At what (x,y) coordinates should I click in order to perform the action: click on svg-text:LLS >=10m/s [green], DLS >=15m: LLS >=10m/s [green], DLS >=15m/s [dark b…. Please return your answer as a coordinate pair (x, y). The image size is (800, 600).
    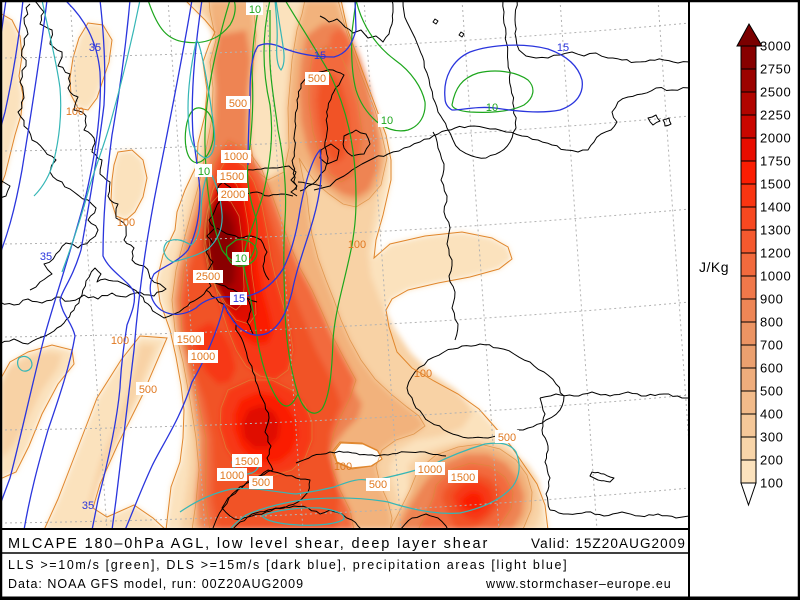
    Looking at the image, I should click on (288, 565).